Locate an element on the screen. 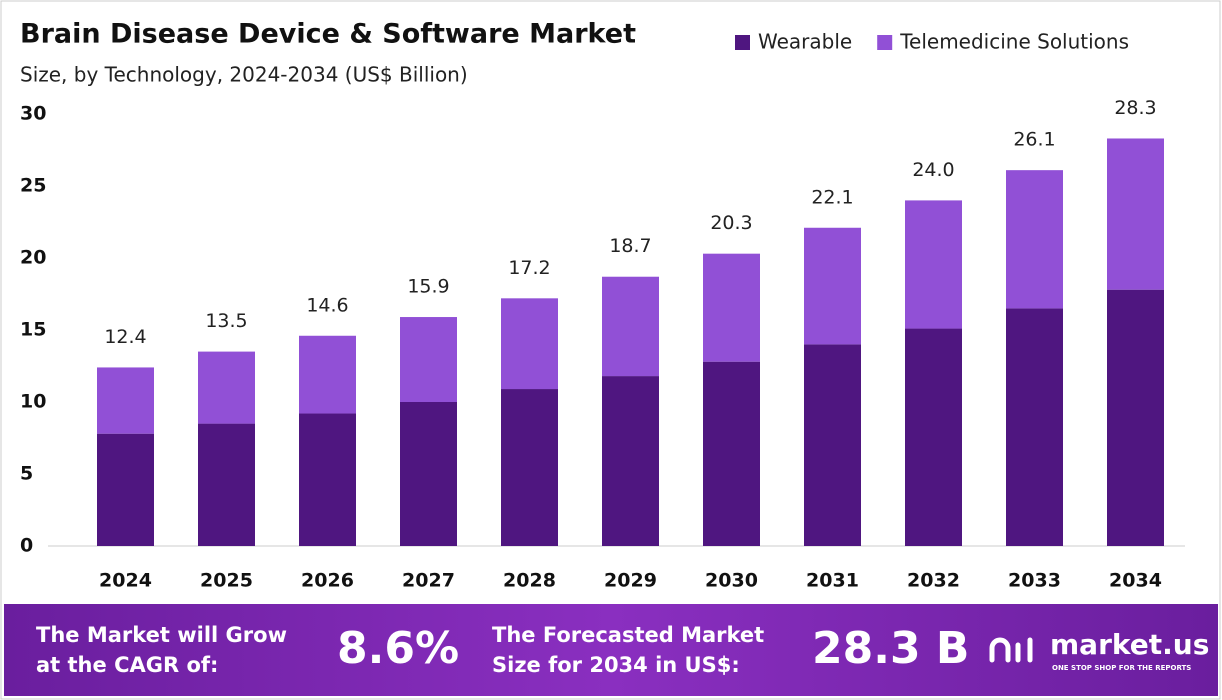 The image size is (1222, 700). y-tick-label: 20 is located at coordinates (33, 258).